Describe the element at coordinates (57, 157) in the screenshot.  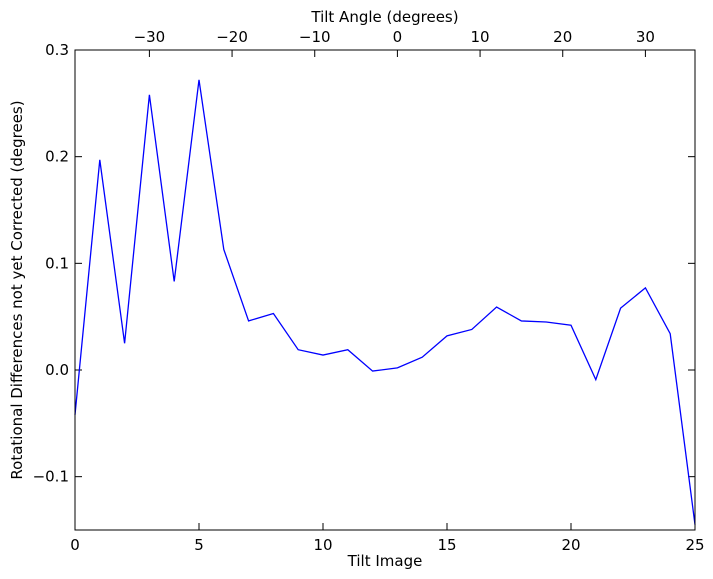
I see `y-tick-label: 0.2` at that location.